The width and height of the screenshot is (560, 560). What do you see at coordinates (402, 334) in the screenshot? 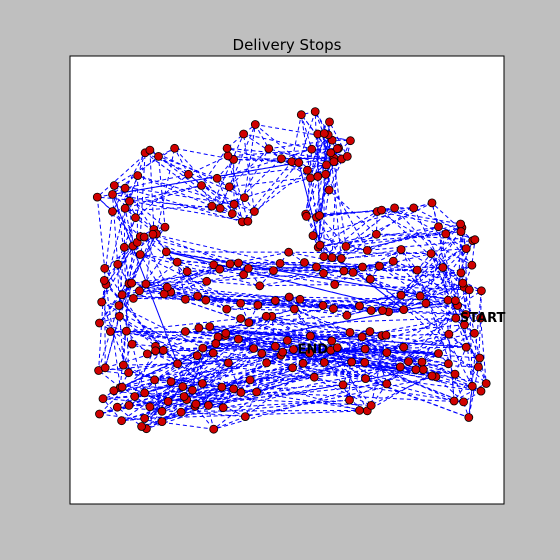
I see `annotations: START END` at bounding box center [402, 334].